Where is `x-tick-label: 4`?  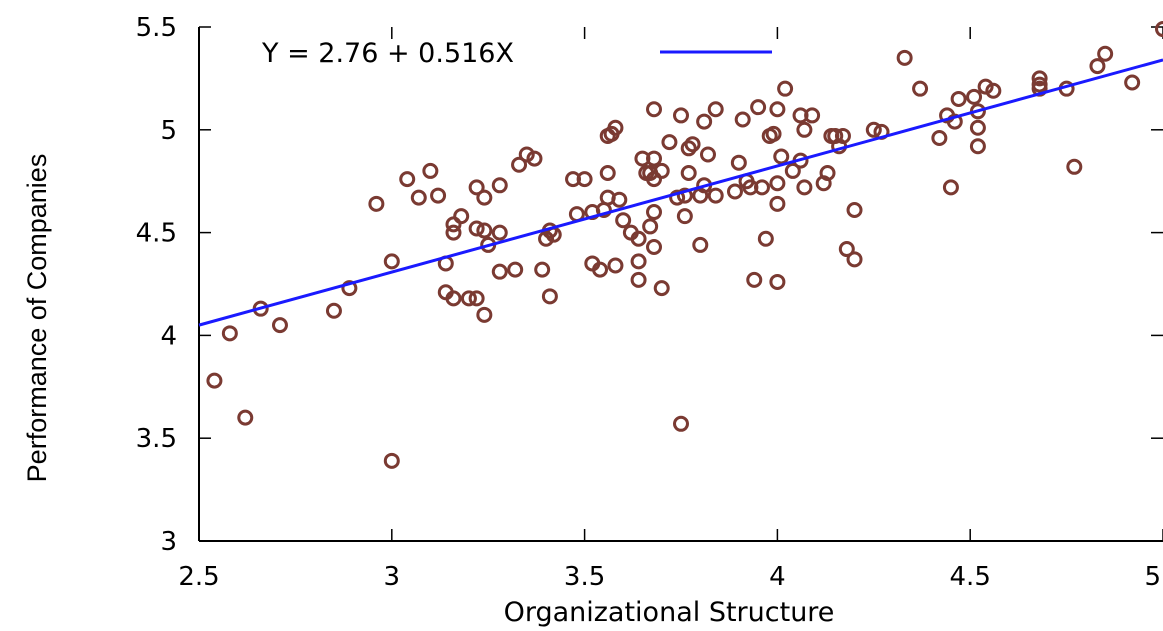 x-tick-label: 4 is located at coordinates (777, 577).